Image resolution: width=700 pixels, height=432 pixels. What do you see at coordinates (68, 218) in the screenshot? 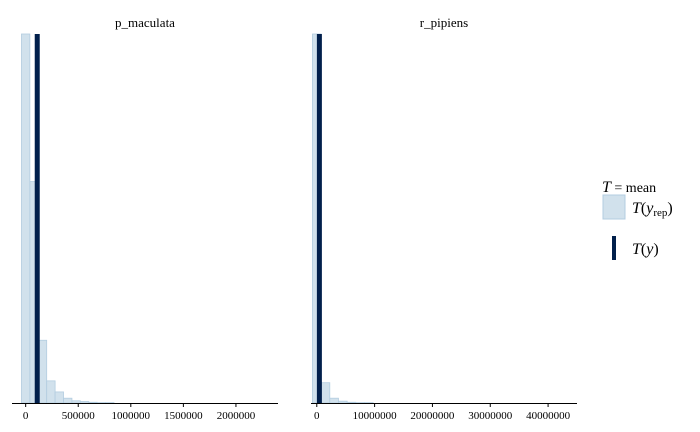
I see `rep-histogram-p-maculata` at bounding box center [68, 218].